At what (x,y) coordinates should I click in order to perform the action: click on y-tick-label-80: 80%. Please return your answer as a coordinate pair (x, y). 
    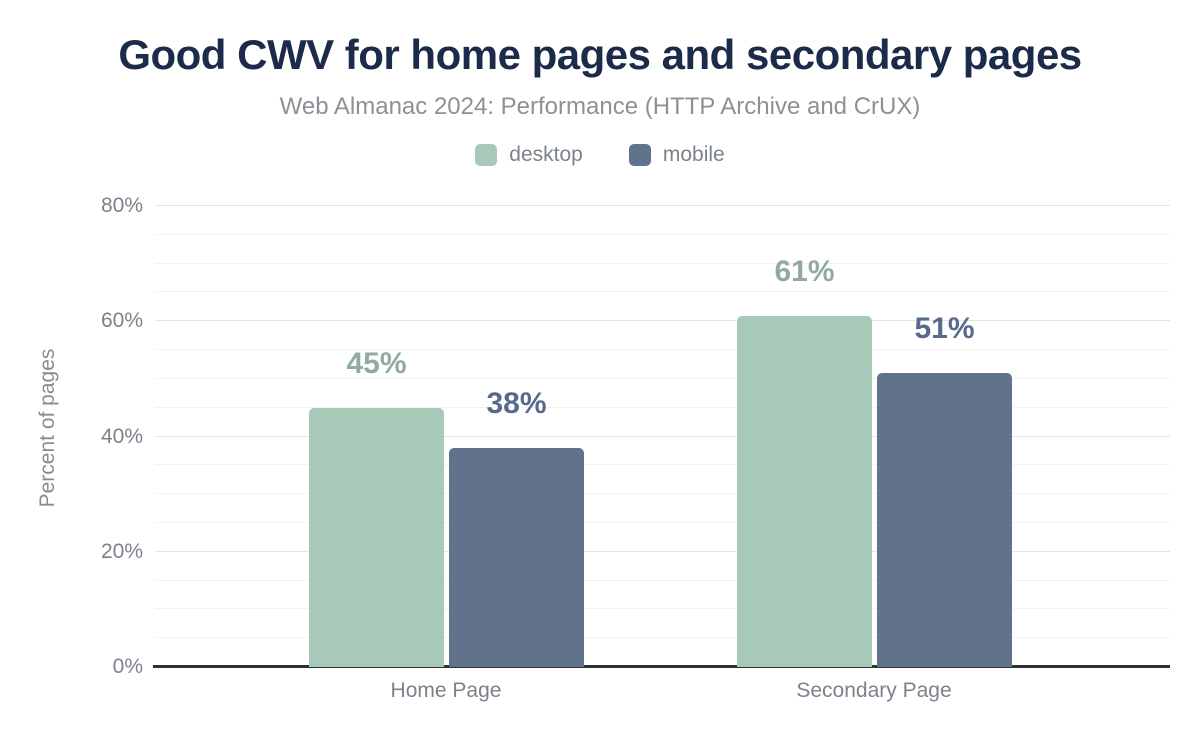
    Looking at the image, I should click on (121, 205).